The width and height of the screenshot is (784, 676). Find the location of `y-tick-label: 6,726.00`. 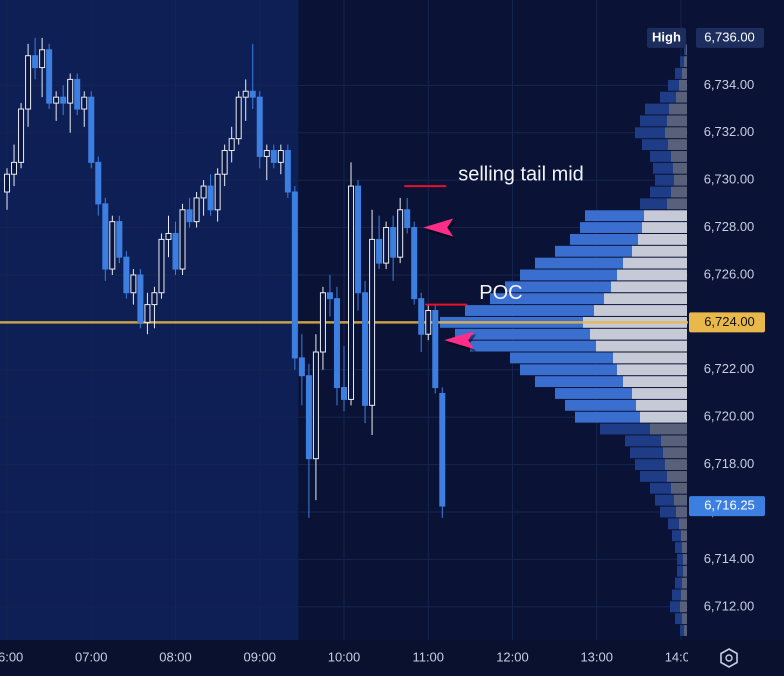

y-tick-label: 6,726.00 is located at coordinates (729, 273).